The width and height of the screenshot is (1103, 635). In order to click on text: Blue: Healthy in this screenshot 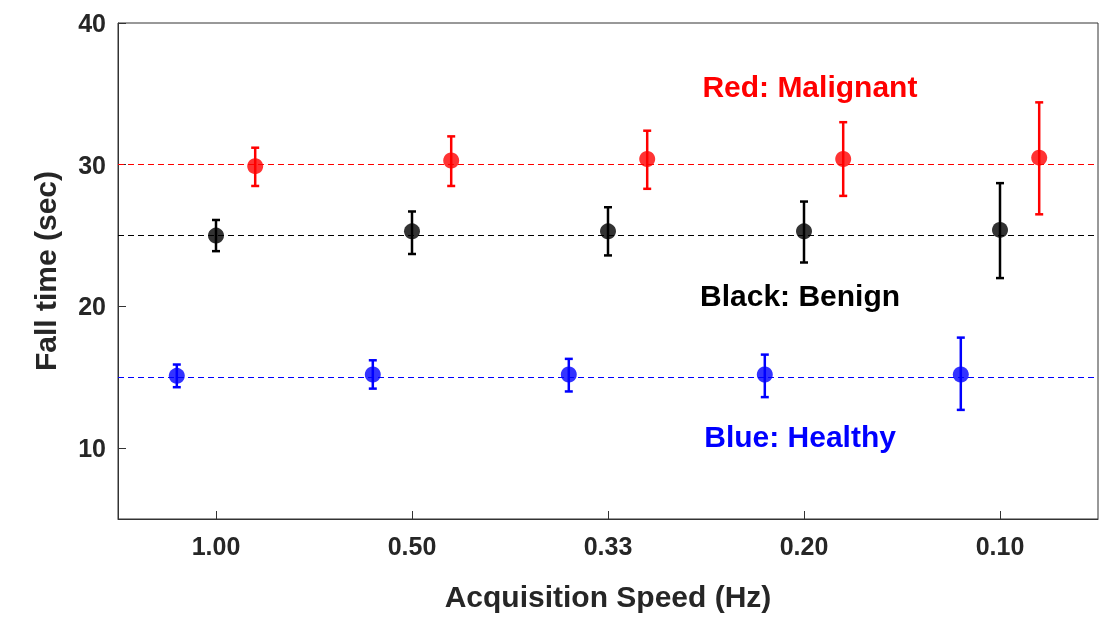, I will do `click(800, 437)`.